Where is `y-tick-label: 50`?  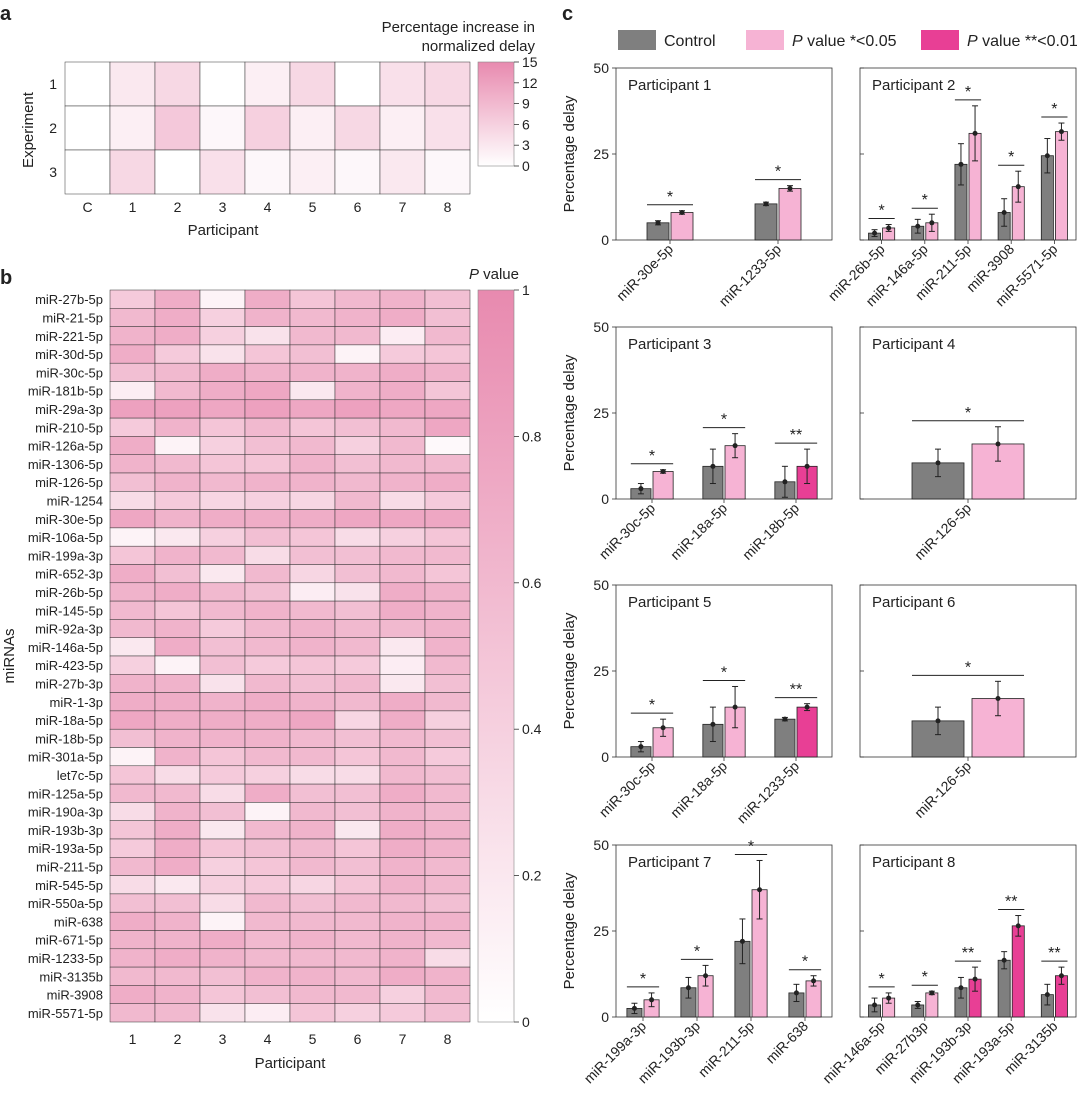
y-tick-label: 50 is located at coordinates (601, 68).